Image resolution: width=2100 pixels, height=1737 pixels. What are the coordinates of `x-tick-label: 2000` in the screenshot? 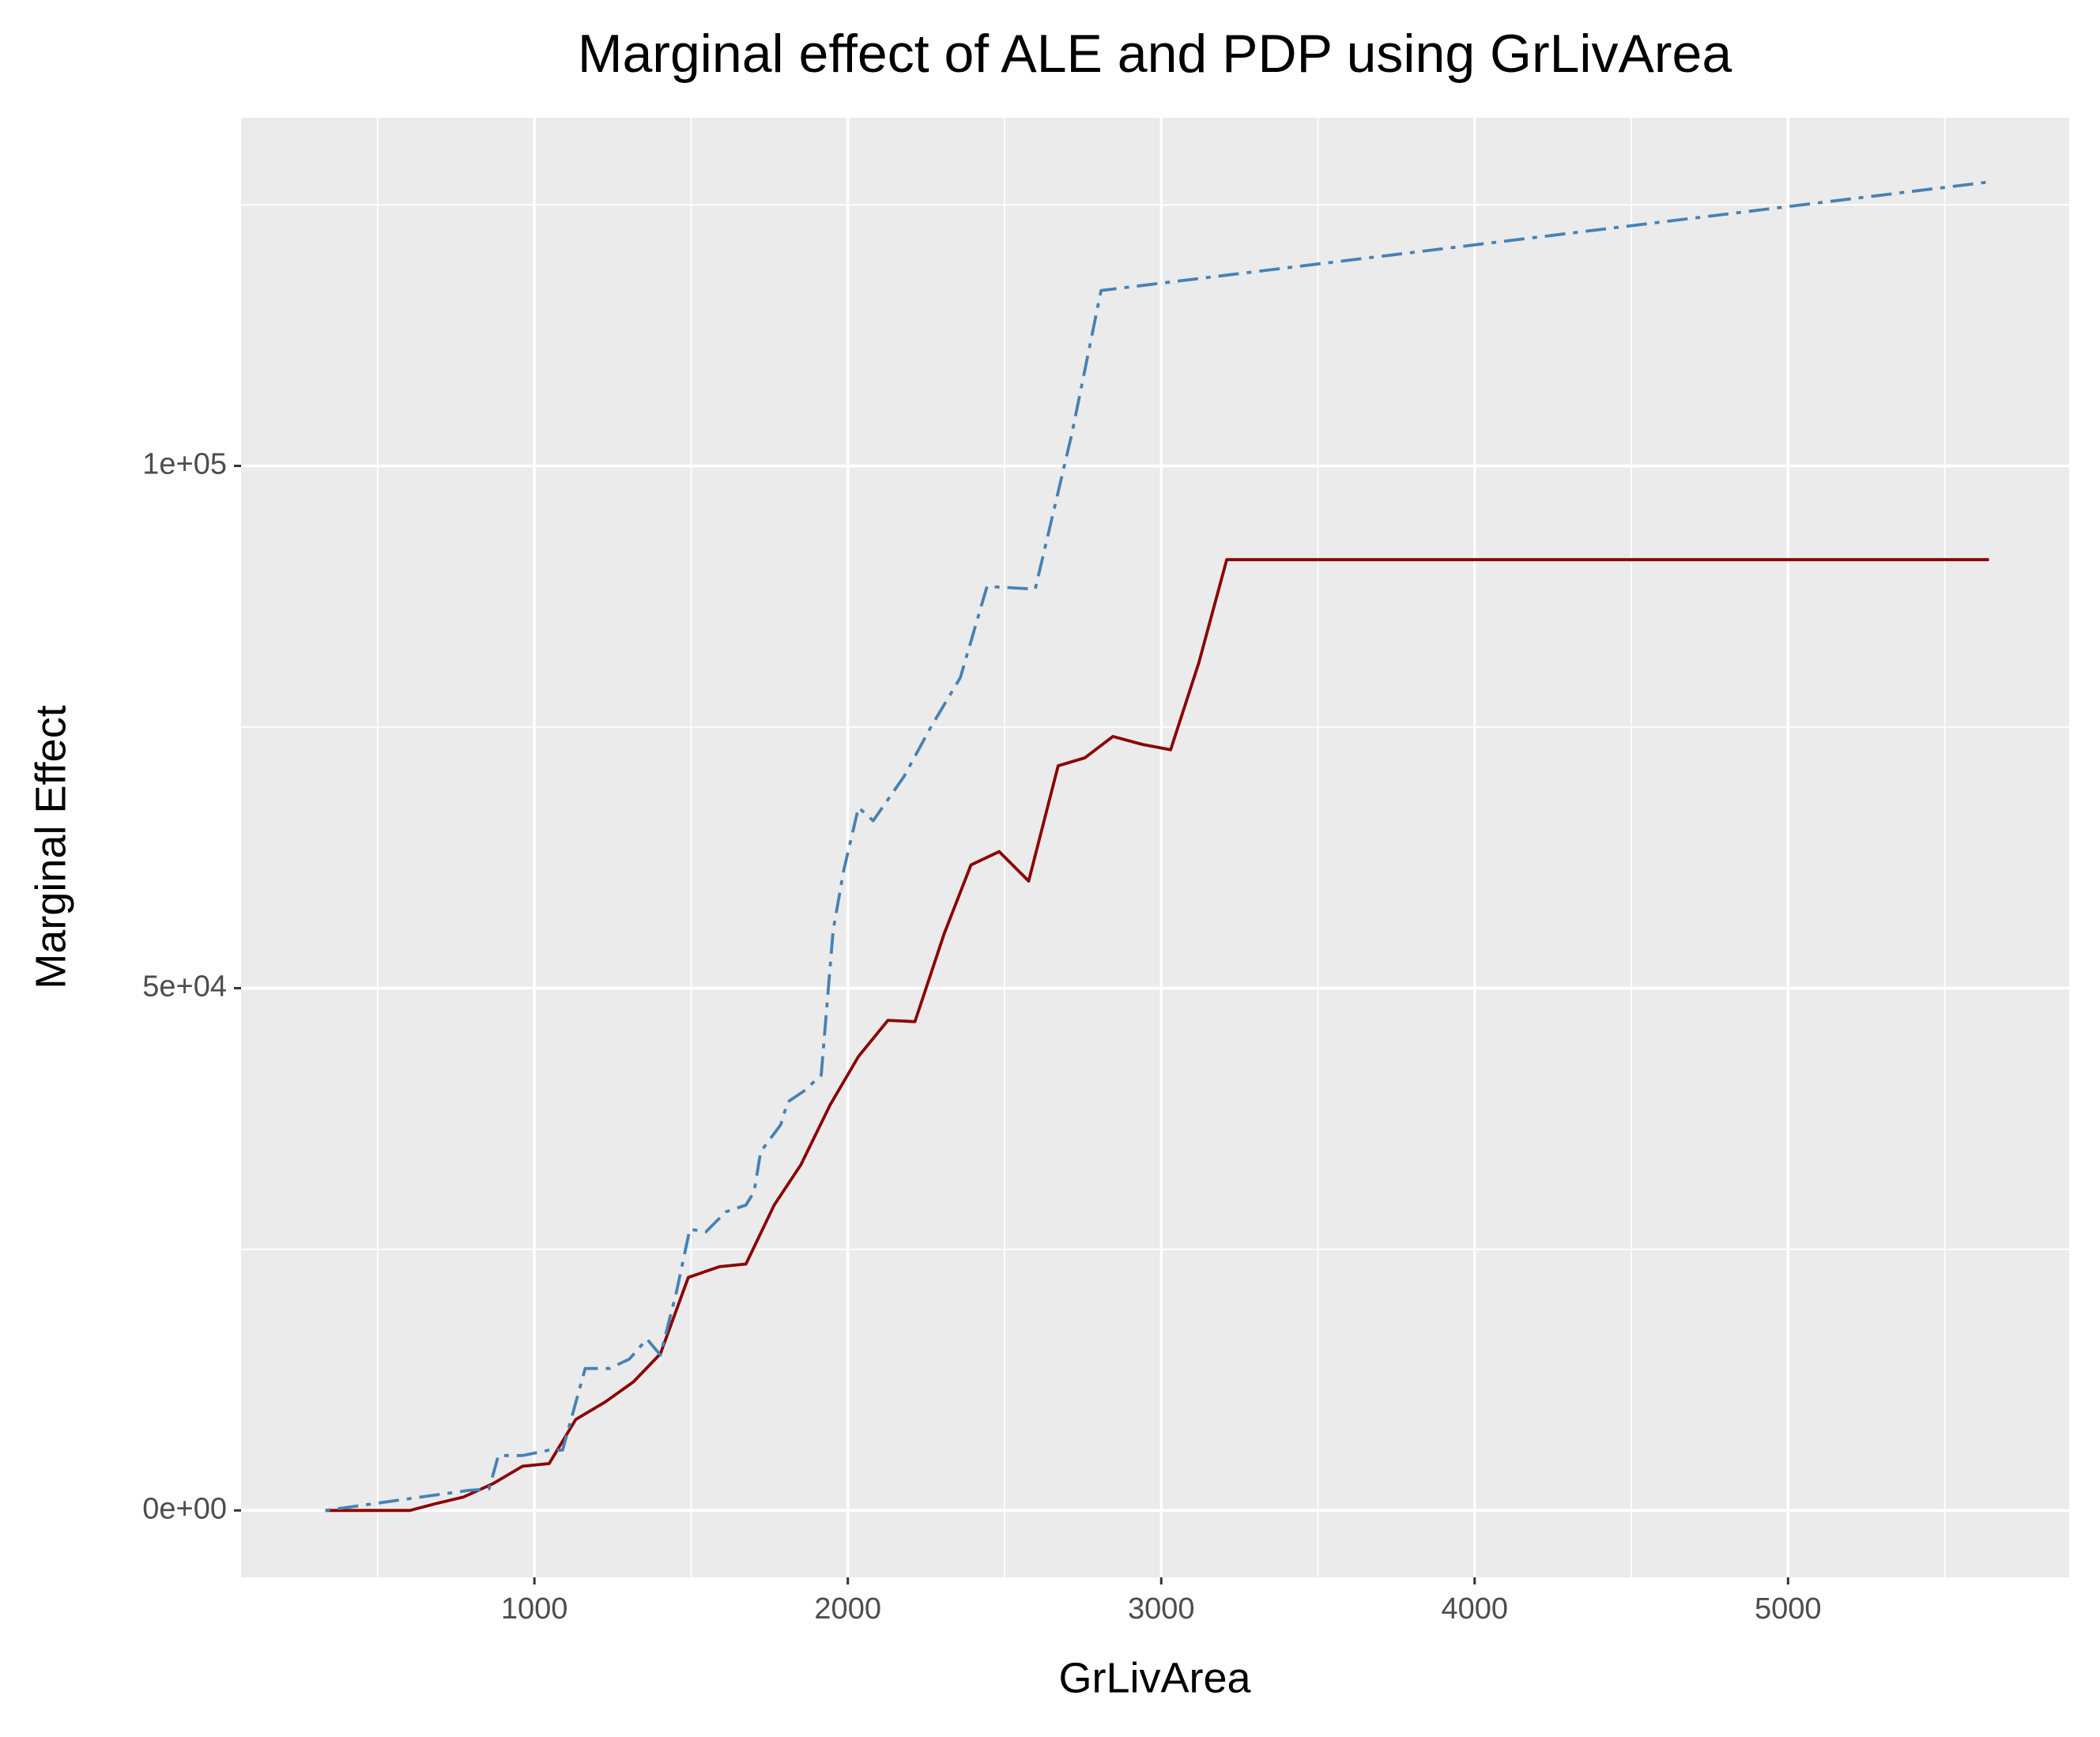 It's located at (848, 1609).